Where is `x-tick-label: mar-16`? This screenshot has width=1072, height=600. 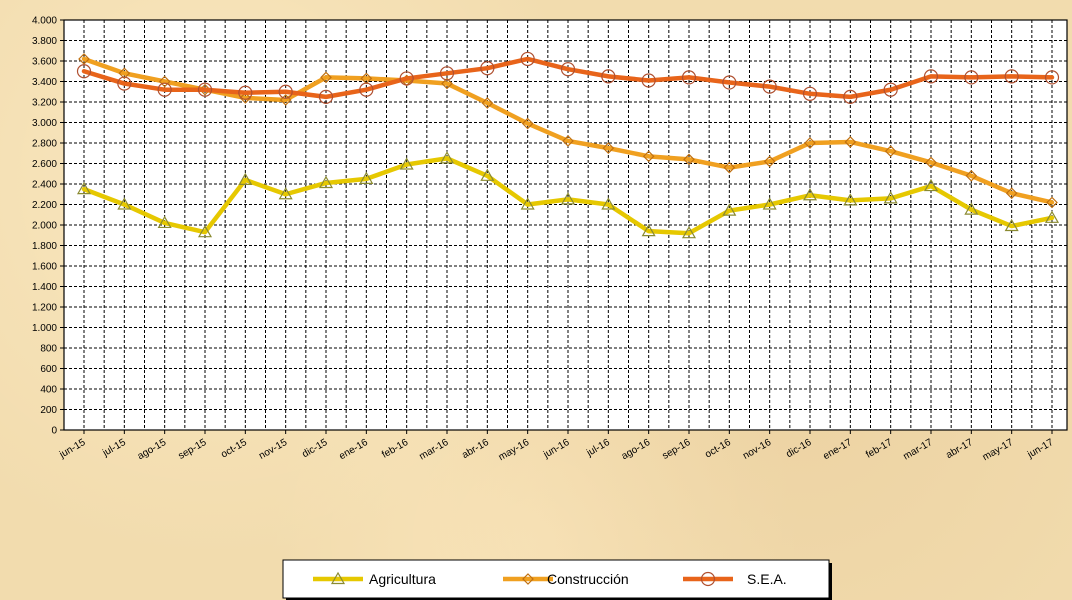
x-tick-label: mar-16 is located at coordinates (434, 450).